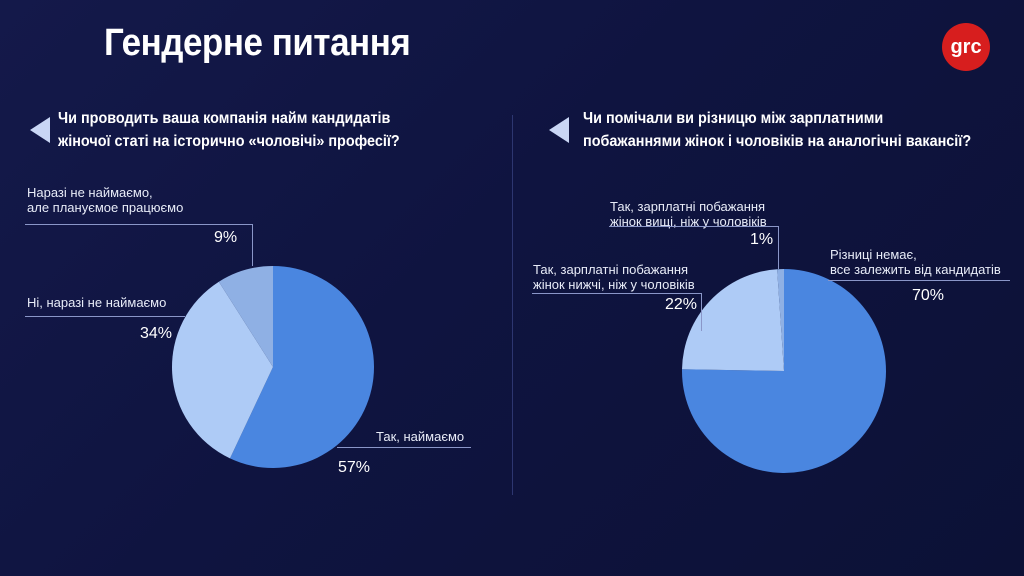 The height and width of the screenshot is (576, 1024). Describe the element at coordinates (966, 47) in the screenshot. I see `grc-logo: grc` at that location.